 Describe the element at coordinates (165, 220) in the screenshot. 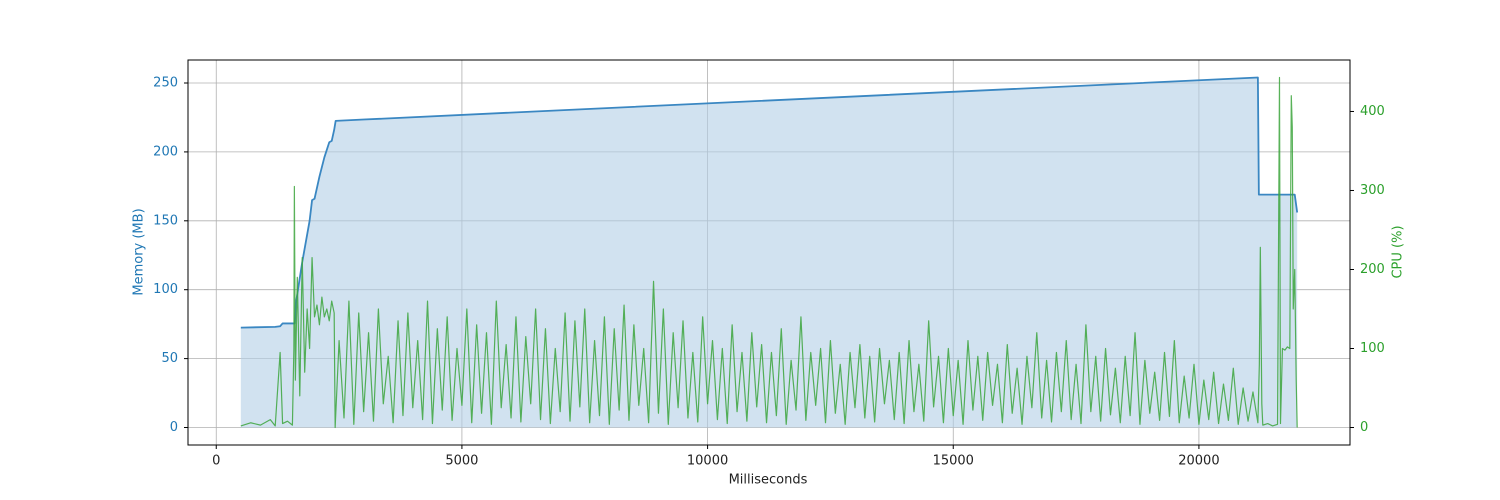

I see `y-tick-label: 150` at that location.